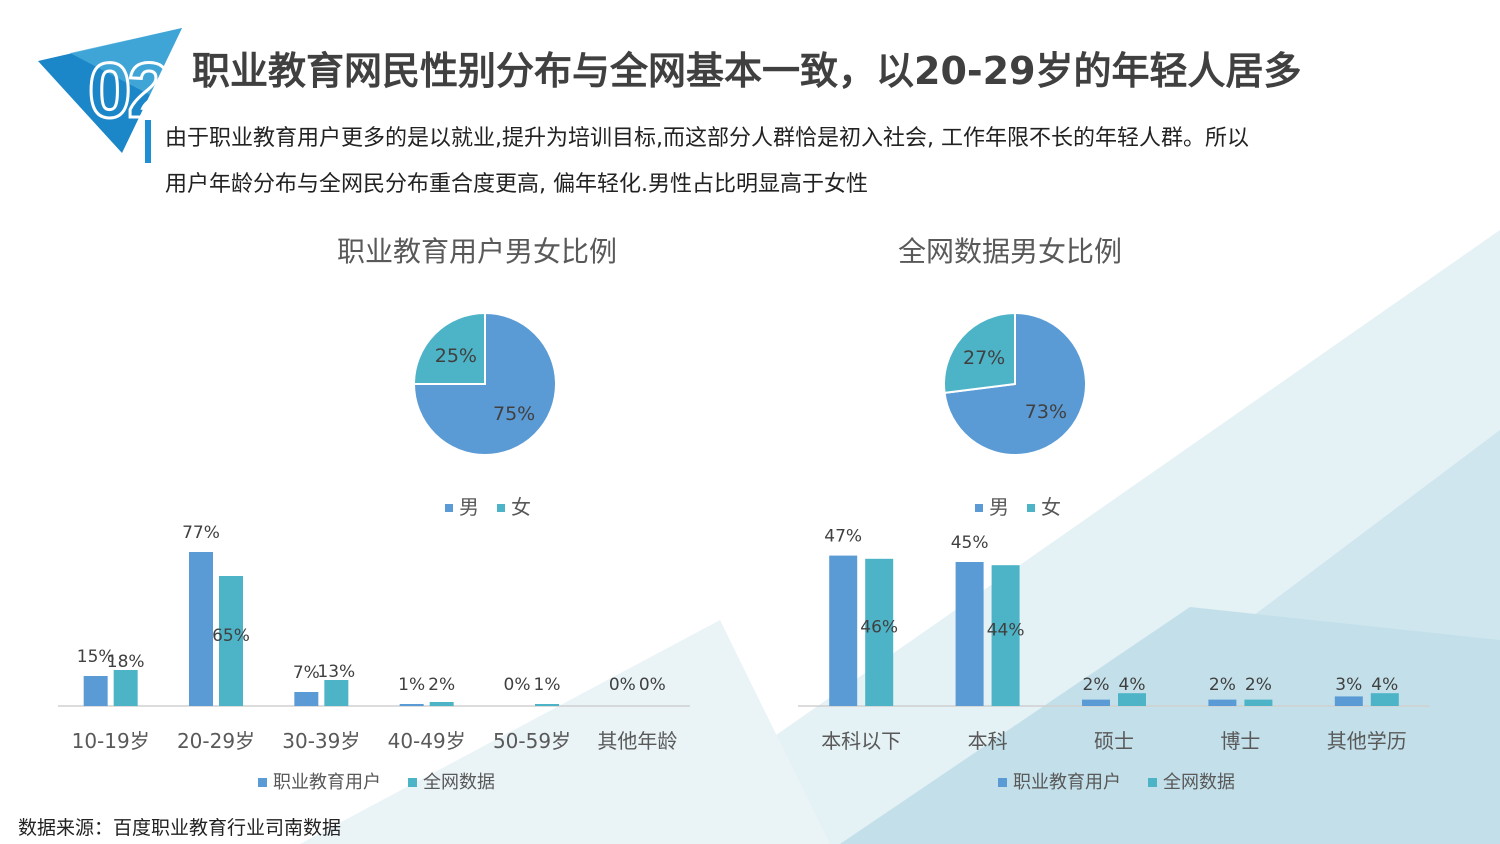 This screenshot has height=844, width=1500. I want to click on pie-chart-1-title: 职业教育用户男女比例, so click(477, 251).